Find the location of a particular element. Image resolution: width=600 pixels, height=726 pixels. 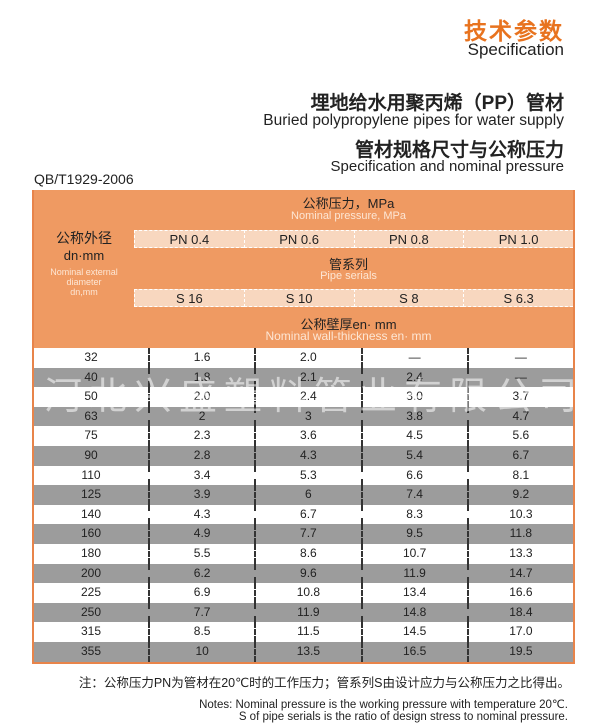

table-row: 110 3.4 5.3 6.6 8.1 is located at coordinates (303, 475).